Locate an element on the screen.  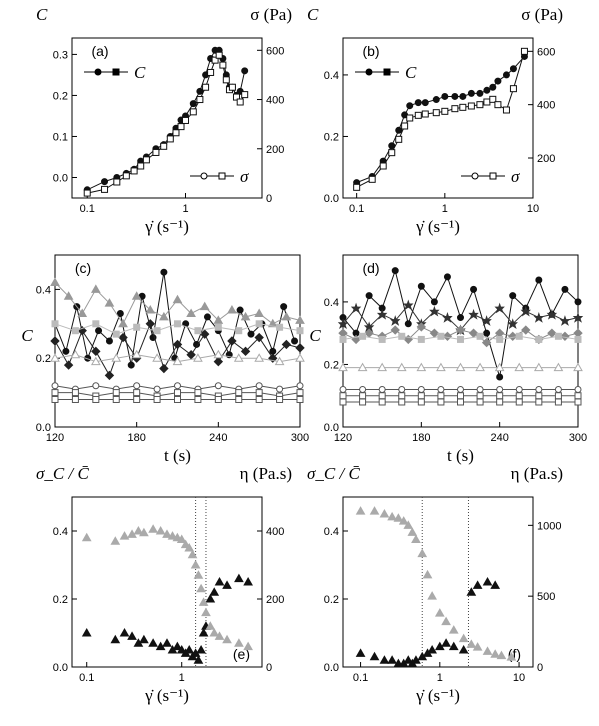
x-tick-label: 1 is located at coordinates (445, 209).